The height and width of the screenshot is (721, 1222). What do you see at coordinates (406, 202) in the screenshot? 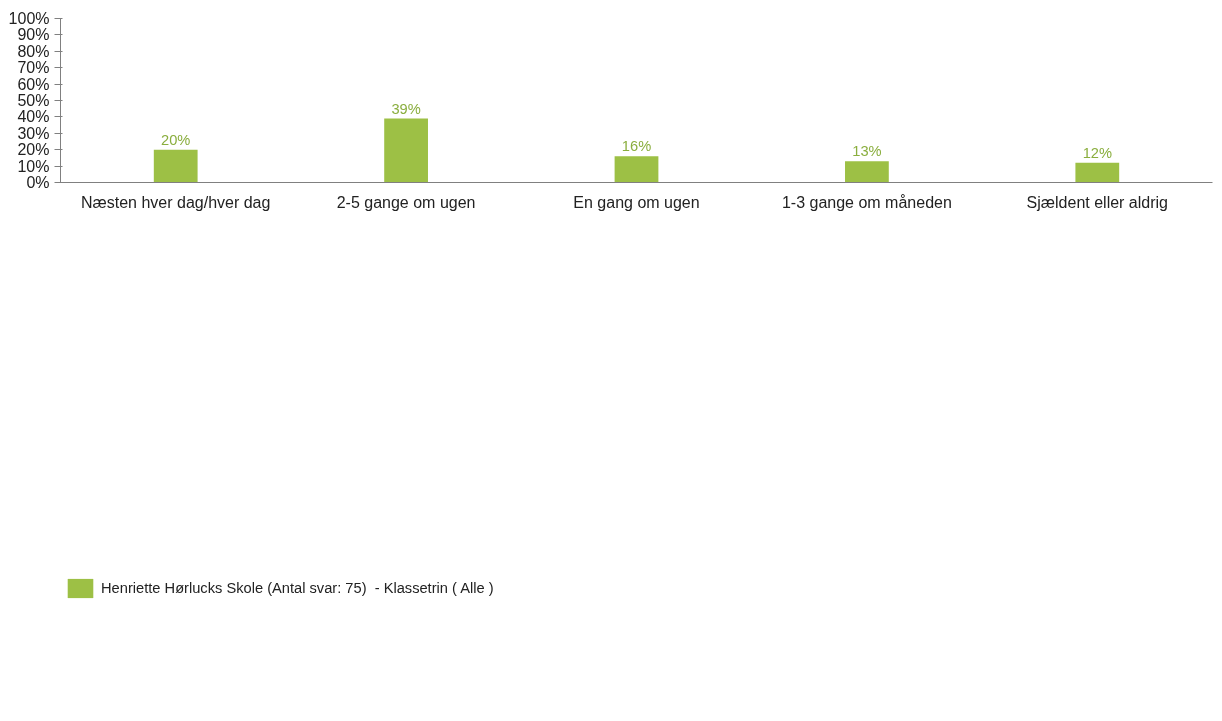
I see `x-tick-label: 2-5 gange om ugen` at bounding box center [406, 202].